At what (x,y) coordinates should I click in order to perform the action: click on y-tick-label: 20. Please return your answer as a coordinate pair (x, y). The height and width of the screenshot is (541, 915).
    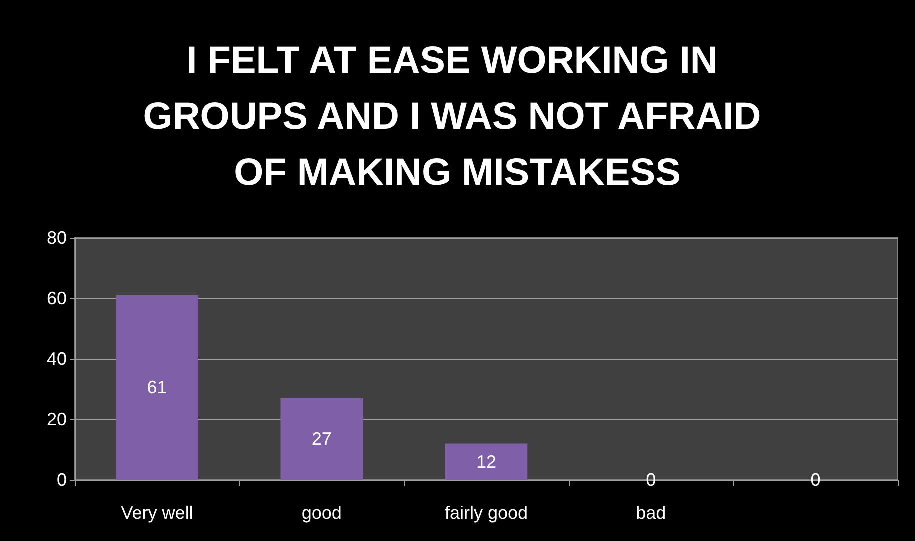
    Looking at the image, I should click on (56, 420).